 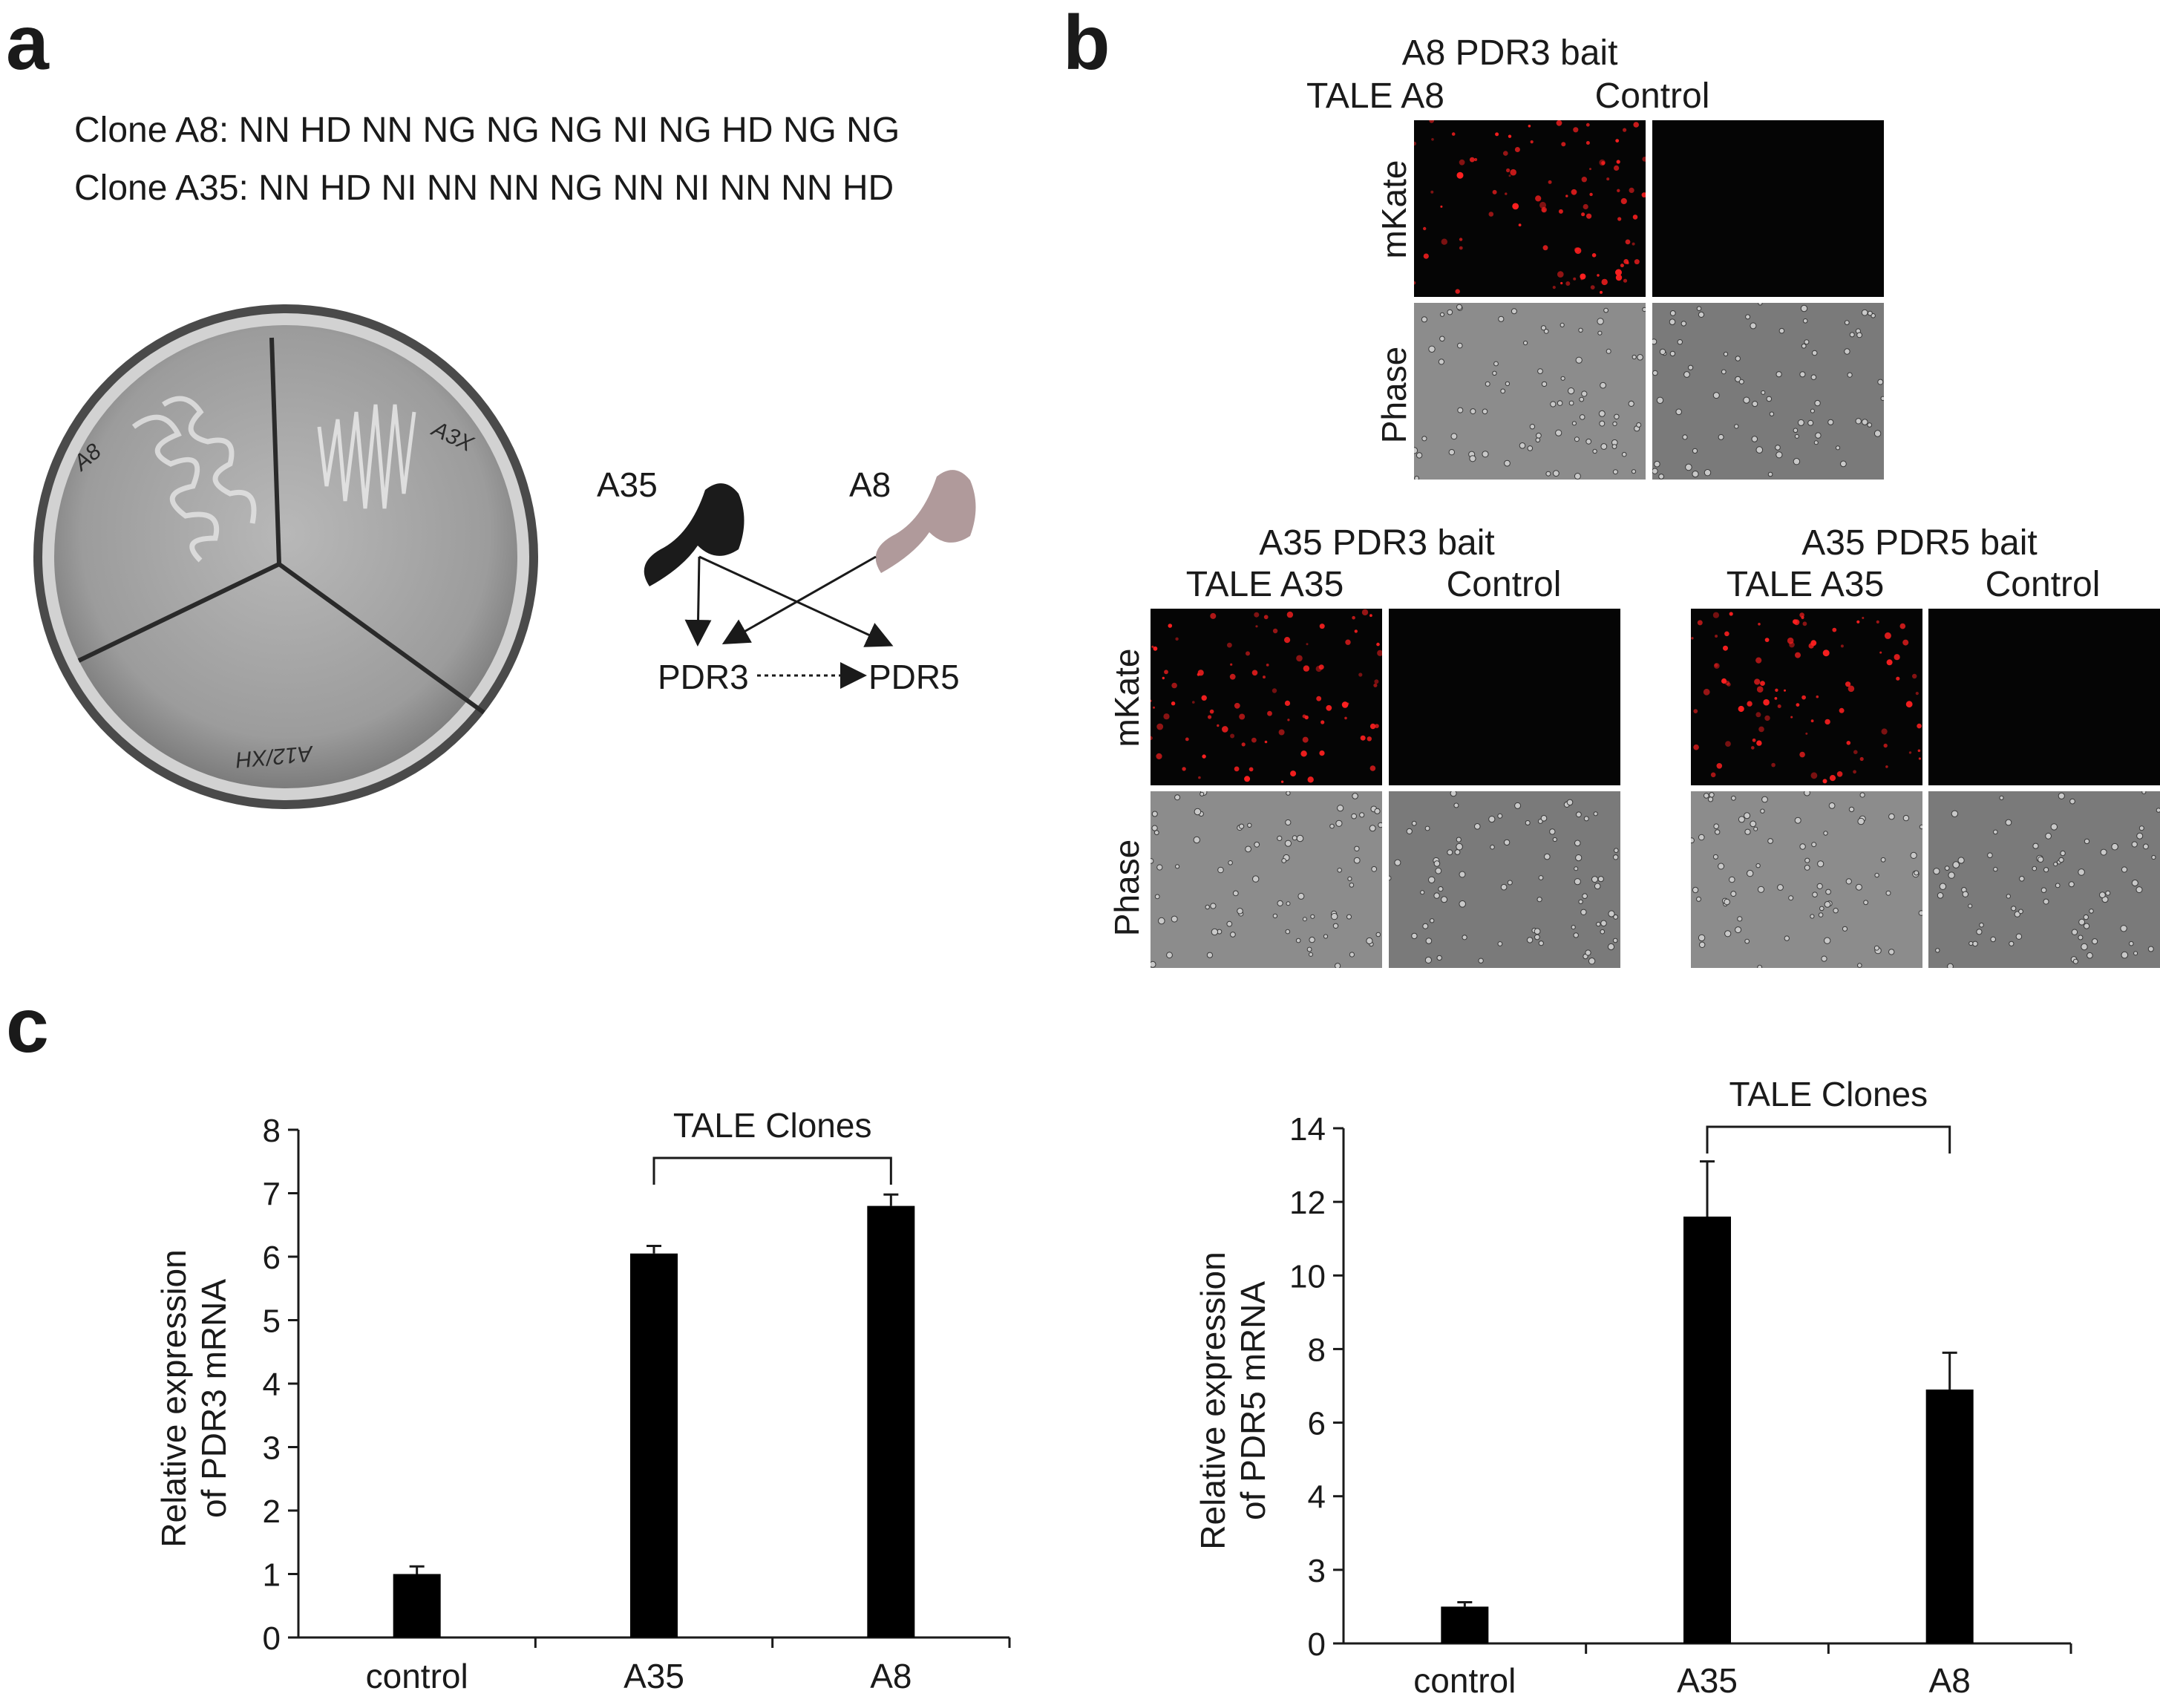 I want to click on group3-tale-phase-image, so click(x=1807, y=879).